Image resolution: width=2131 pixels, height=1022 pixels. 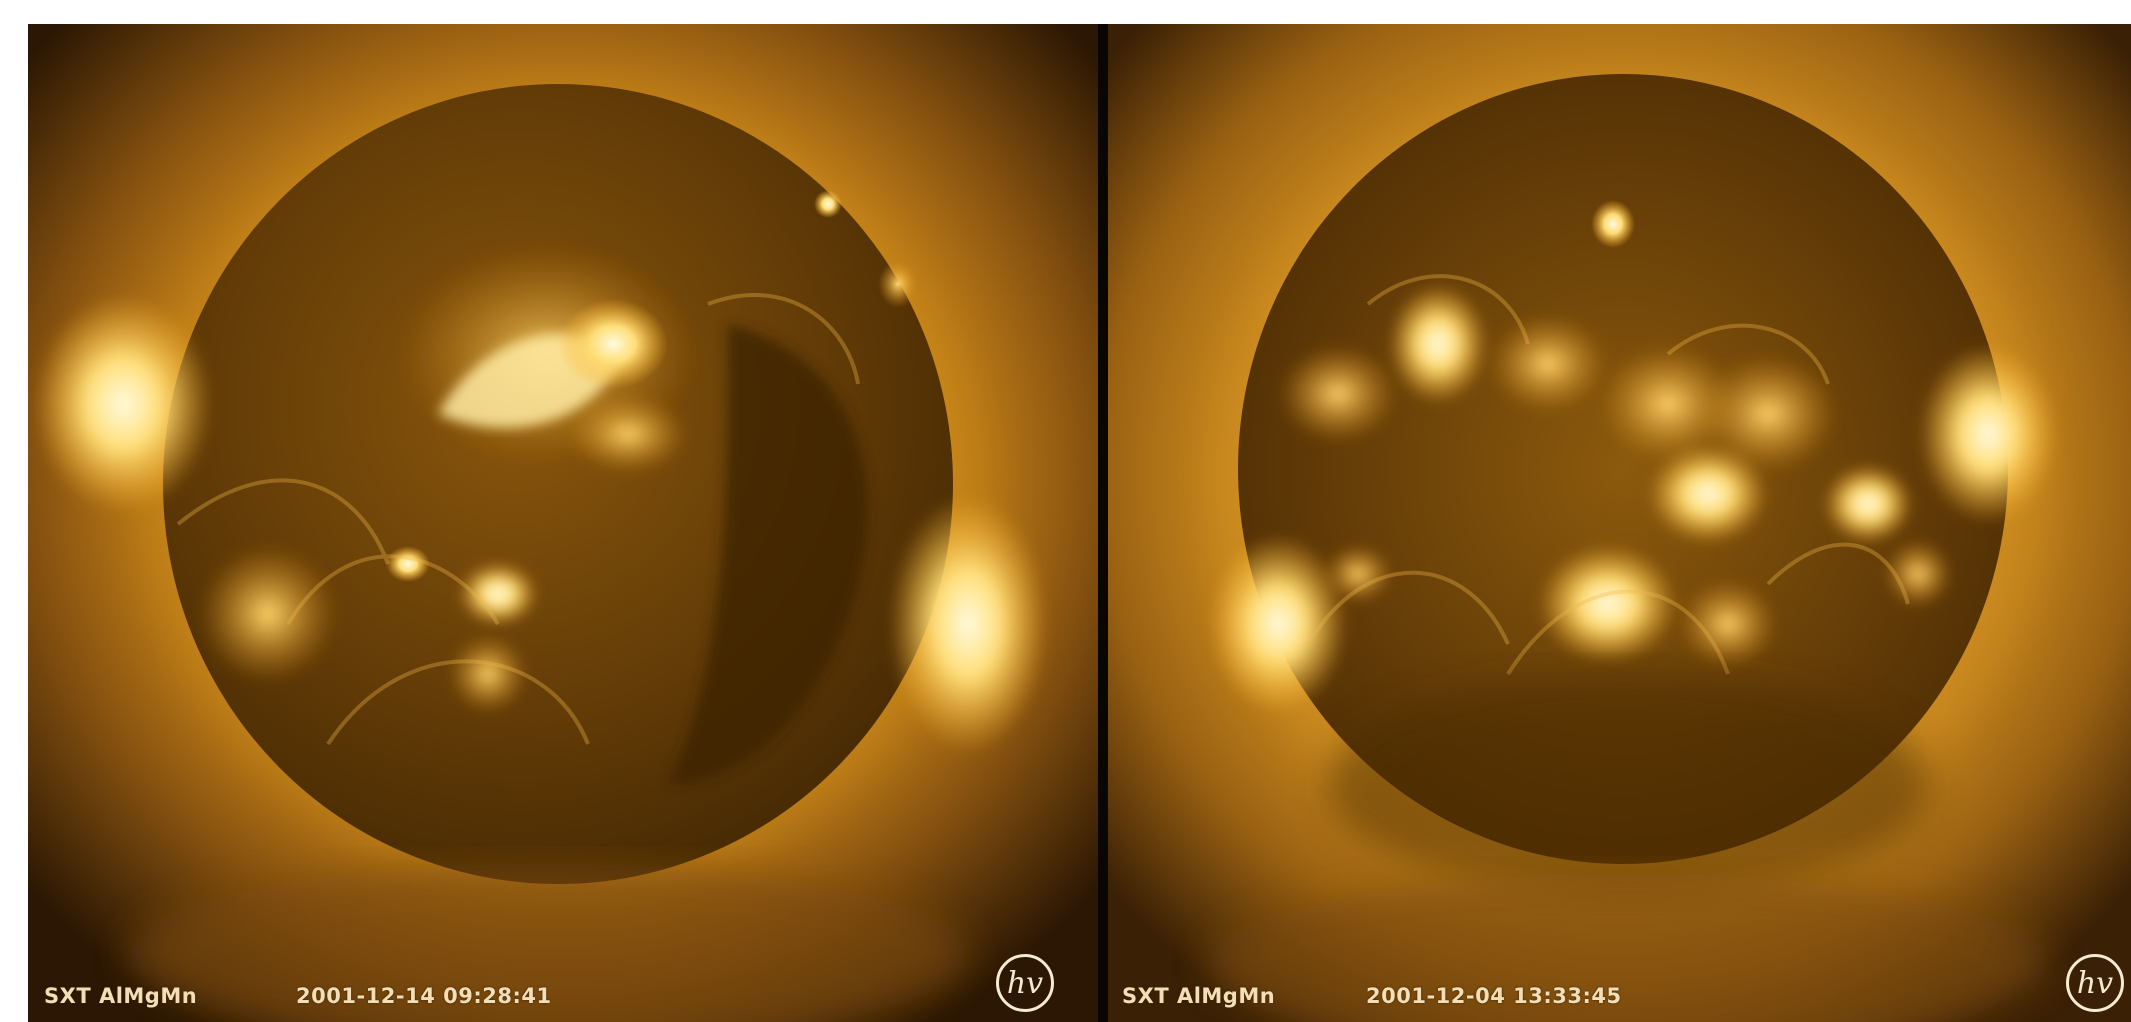 I want to click on panel-divider, so click(x=1103, y=523).